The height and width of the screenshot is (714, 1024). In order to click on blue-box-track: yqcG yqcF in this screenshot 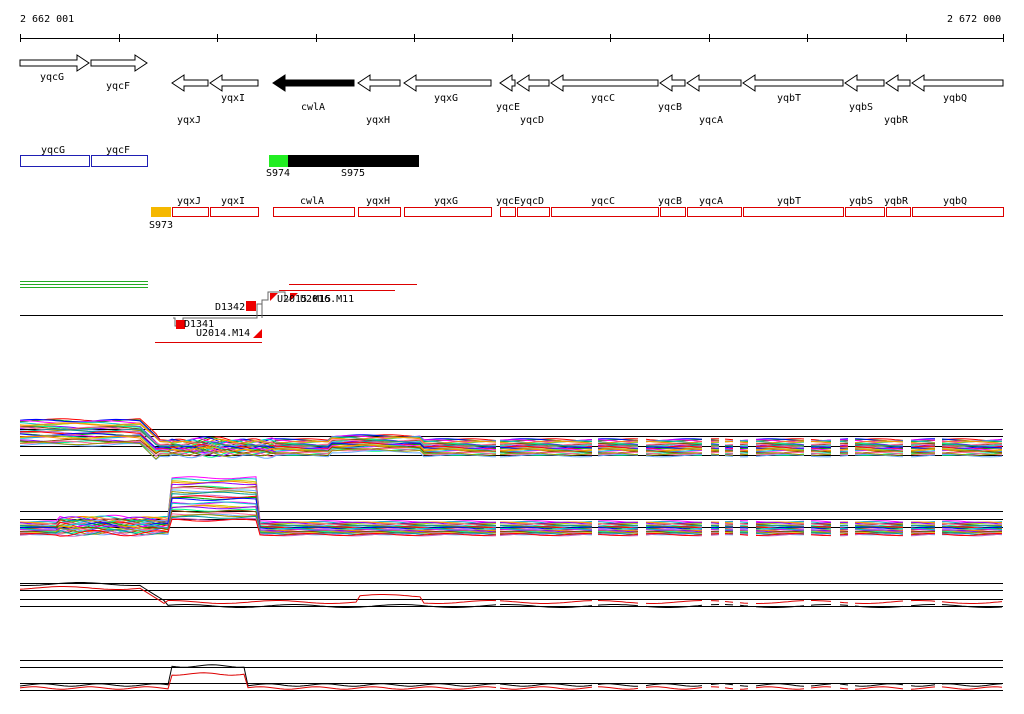, I will do `click(84, 156)`.